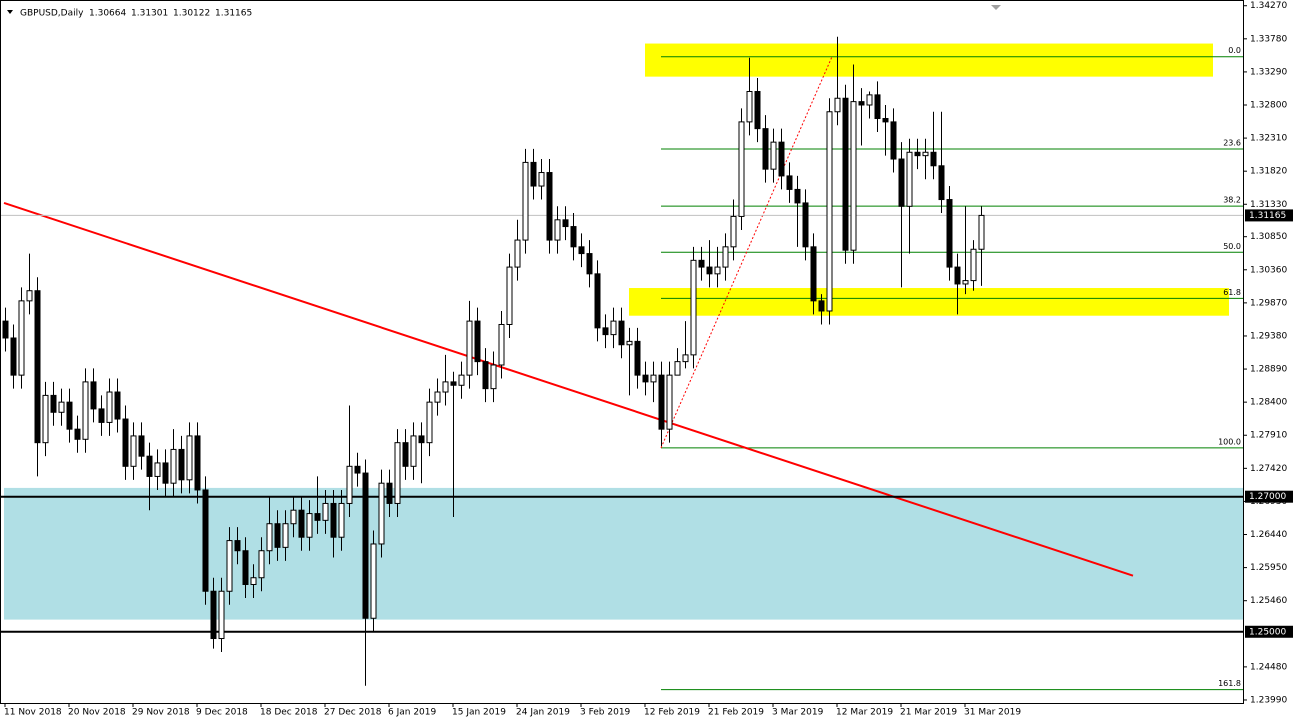  I want to click on zone, so click(929, 60).